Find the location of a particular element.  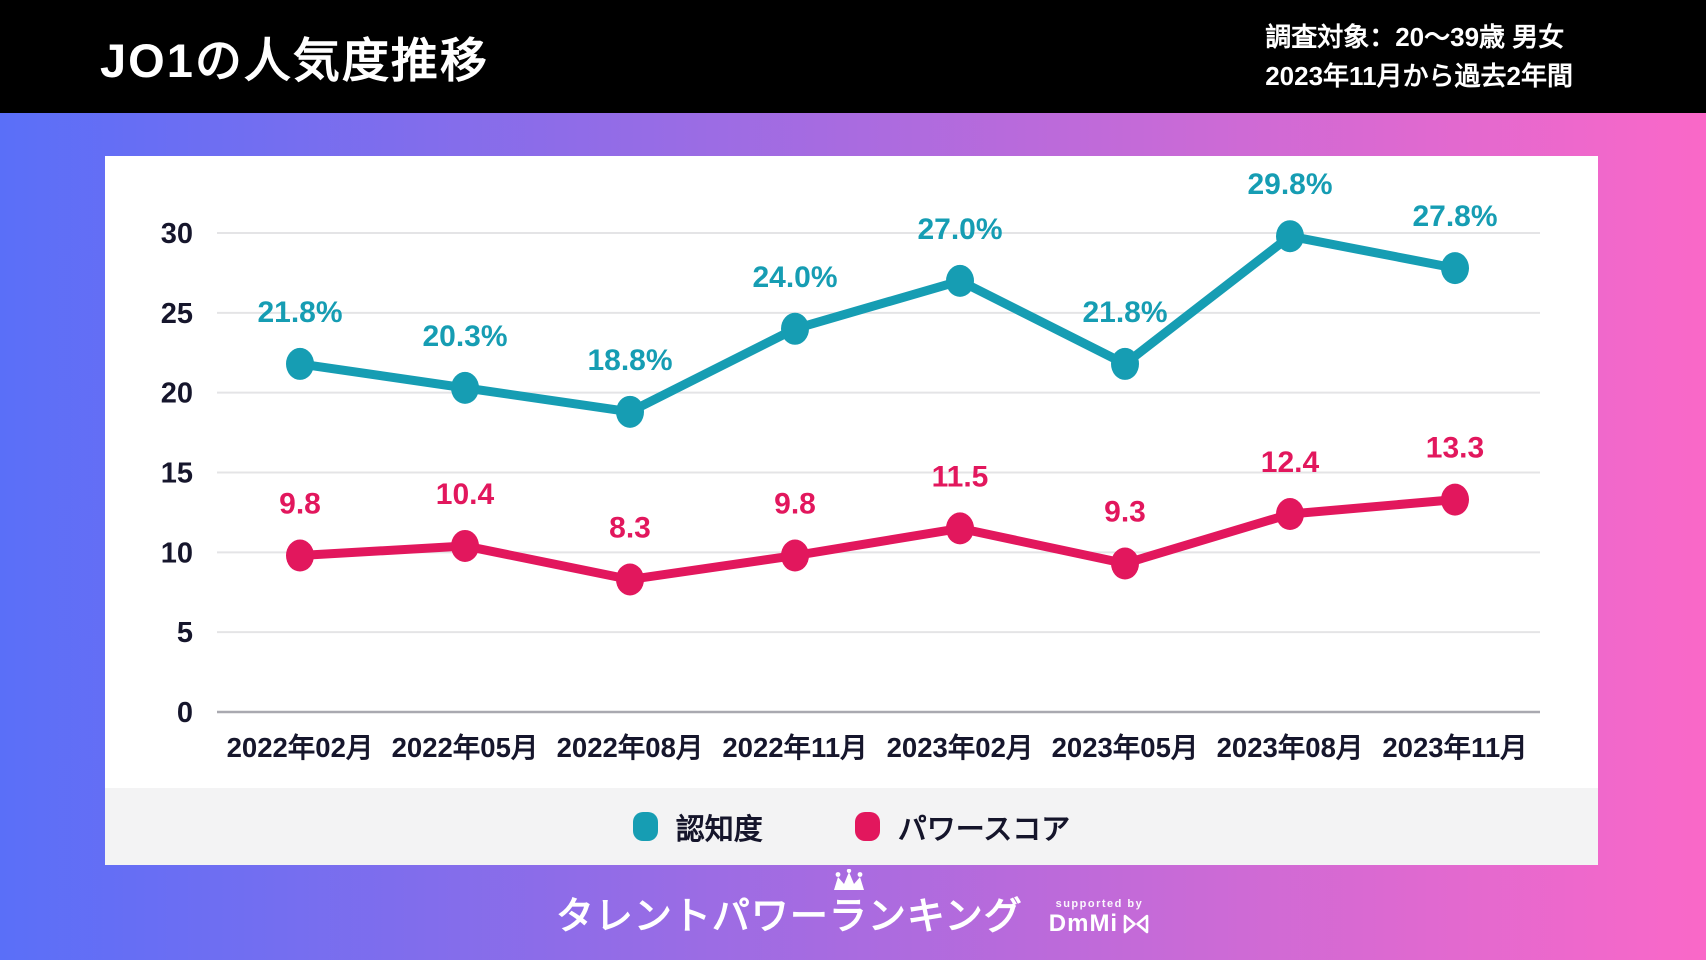

x-axis-tick: 2023年05月 is located at coordinates (1125, 747).